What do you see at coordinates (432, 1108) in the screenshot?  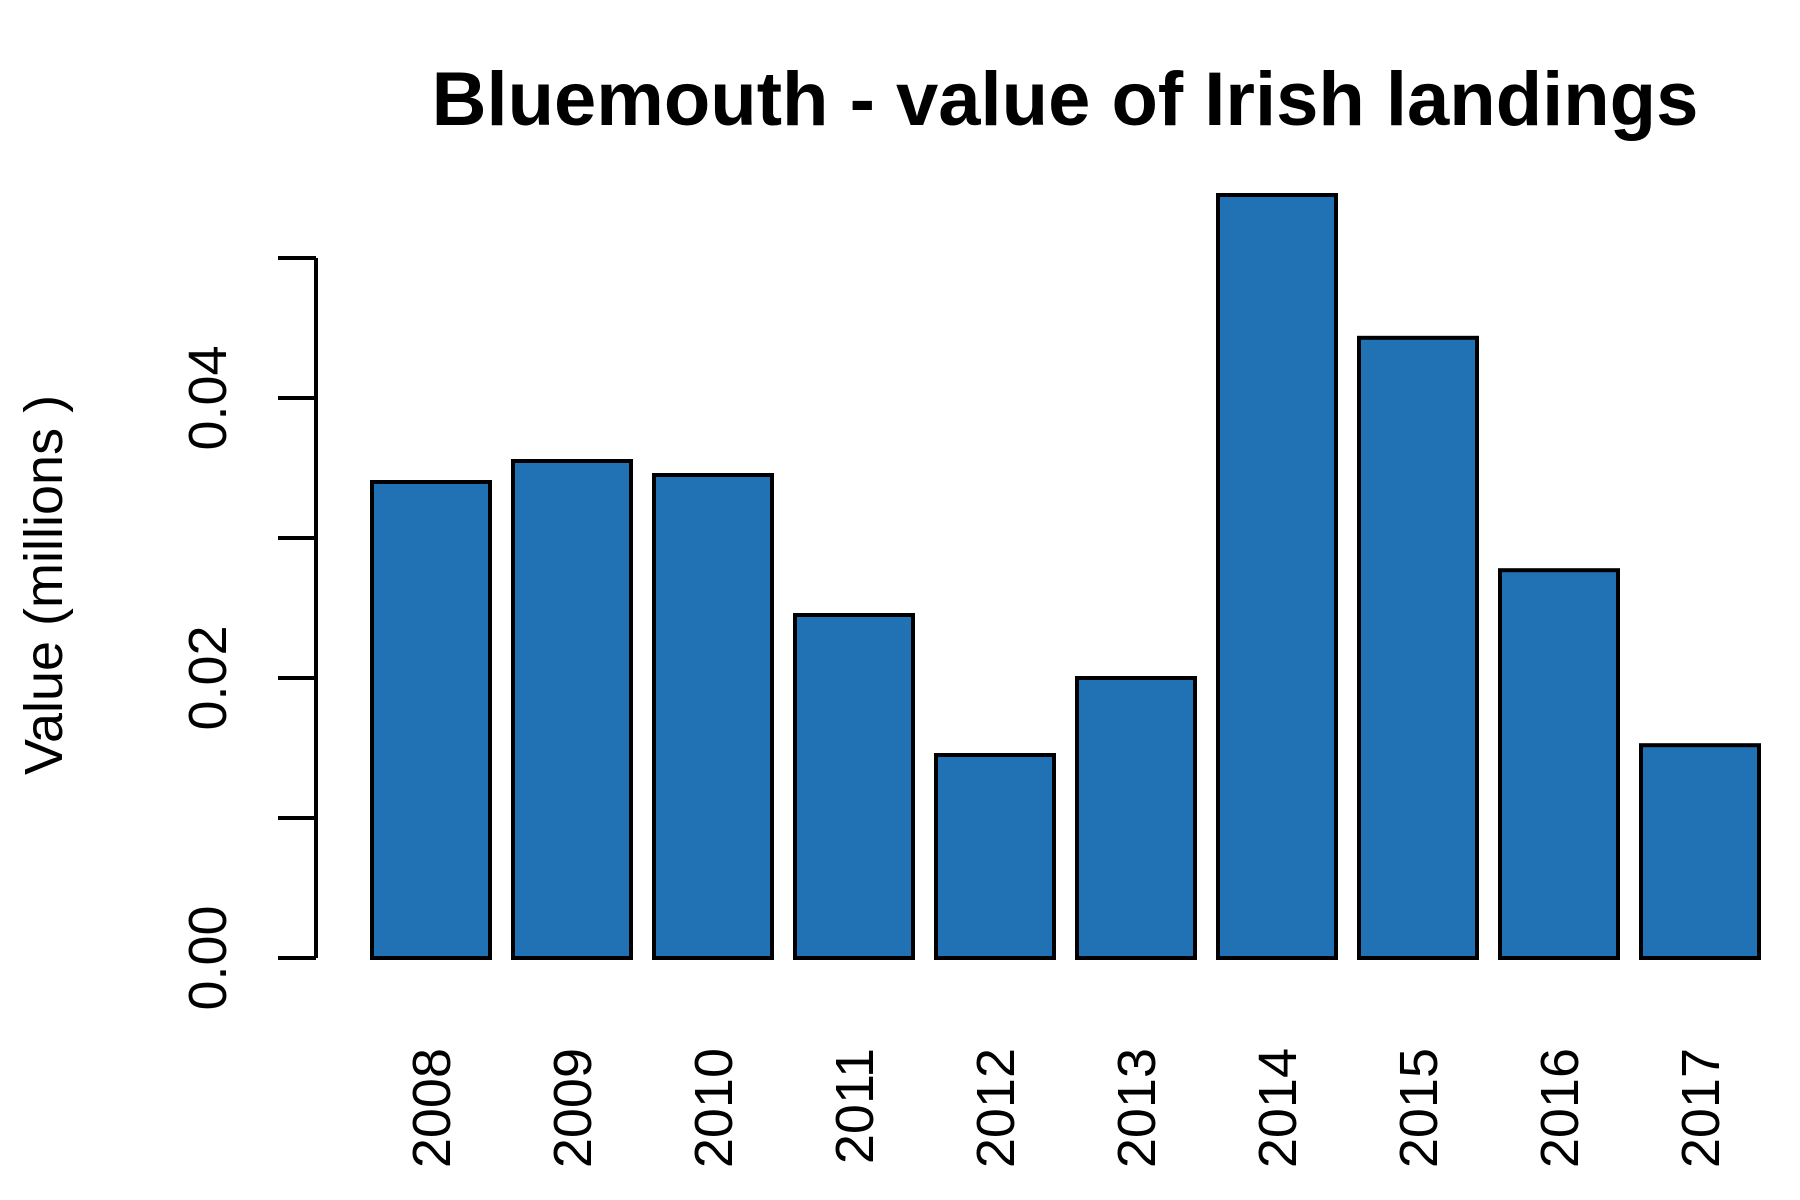 I see `x-tick-label: 2008` at bounding box center [432, 1108].